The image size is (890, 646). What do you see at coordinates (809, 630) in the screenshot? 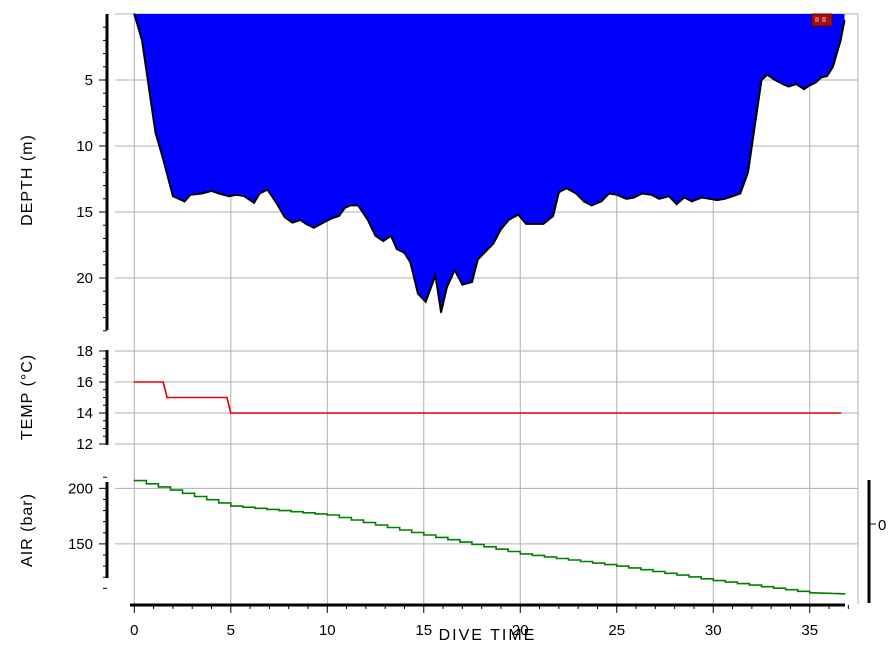
I see `x-tick-label: 35` at bounding box center [809, 630].